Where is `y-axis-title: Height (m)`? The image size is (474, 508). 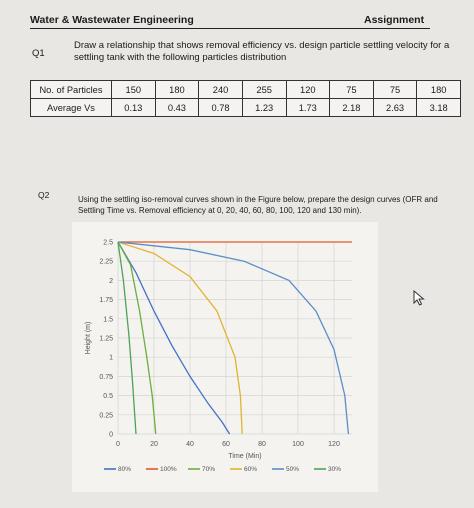 y-axis-title: Height (m) is located at coordinates (88, 338).